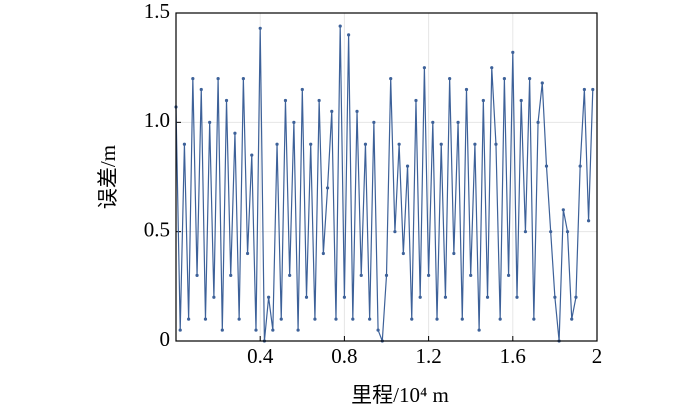 This screenshot has width=700, height=418. What do you see at coordinates (344, 356) in the screenshot?
I see `x-tick-label: 0.8` at bounding box center [344, 356].